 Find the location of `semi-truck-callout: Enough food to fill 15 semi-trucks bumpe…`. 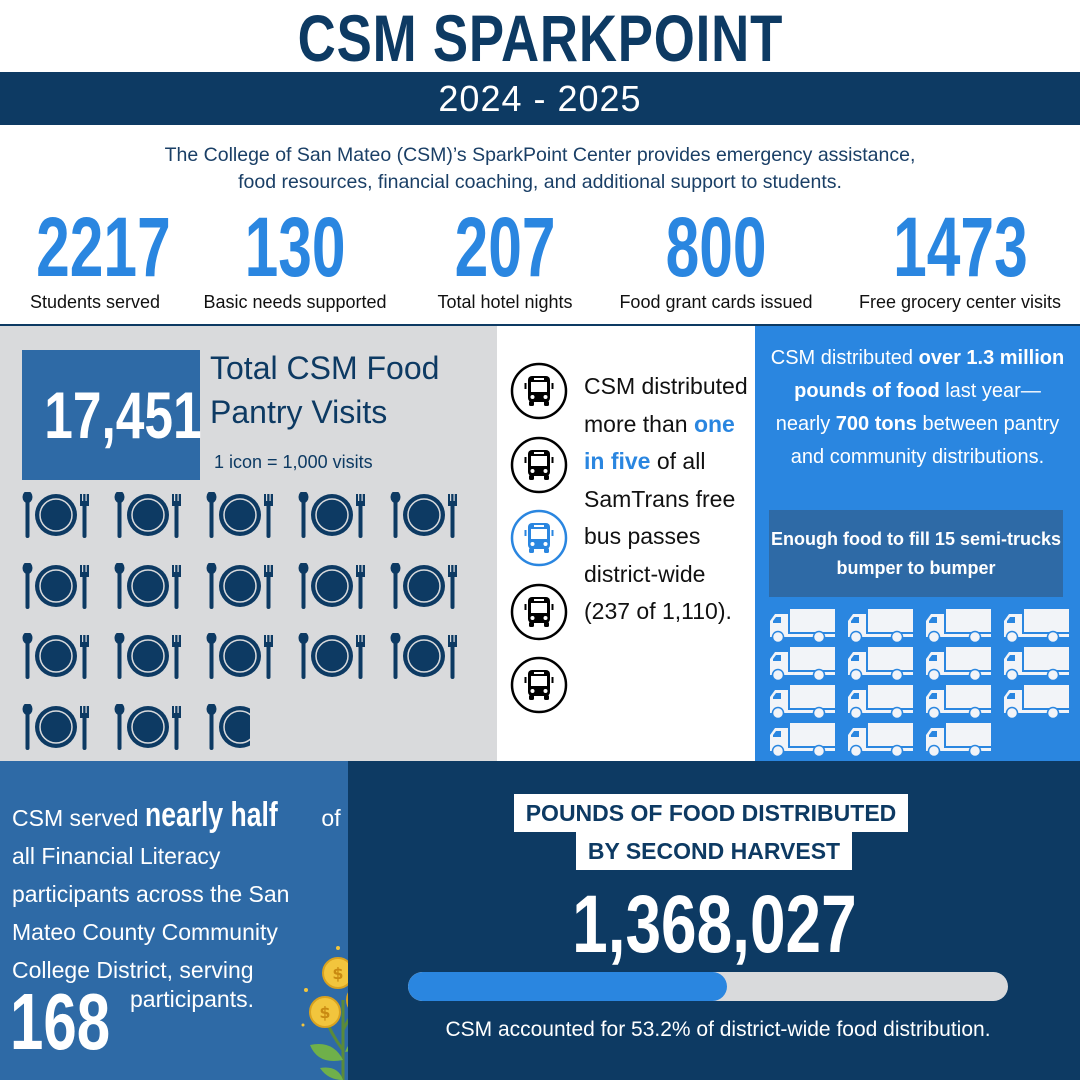

semi-truck-callout: Enough food to fill 15 semi-trucks bumpe… is located at coordinates (916, 553).